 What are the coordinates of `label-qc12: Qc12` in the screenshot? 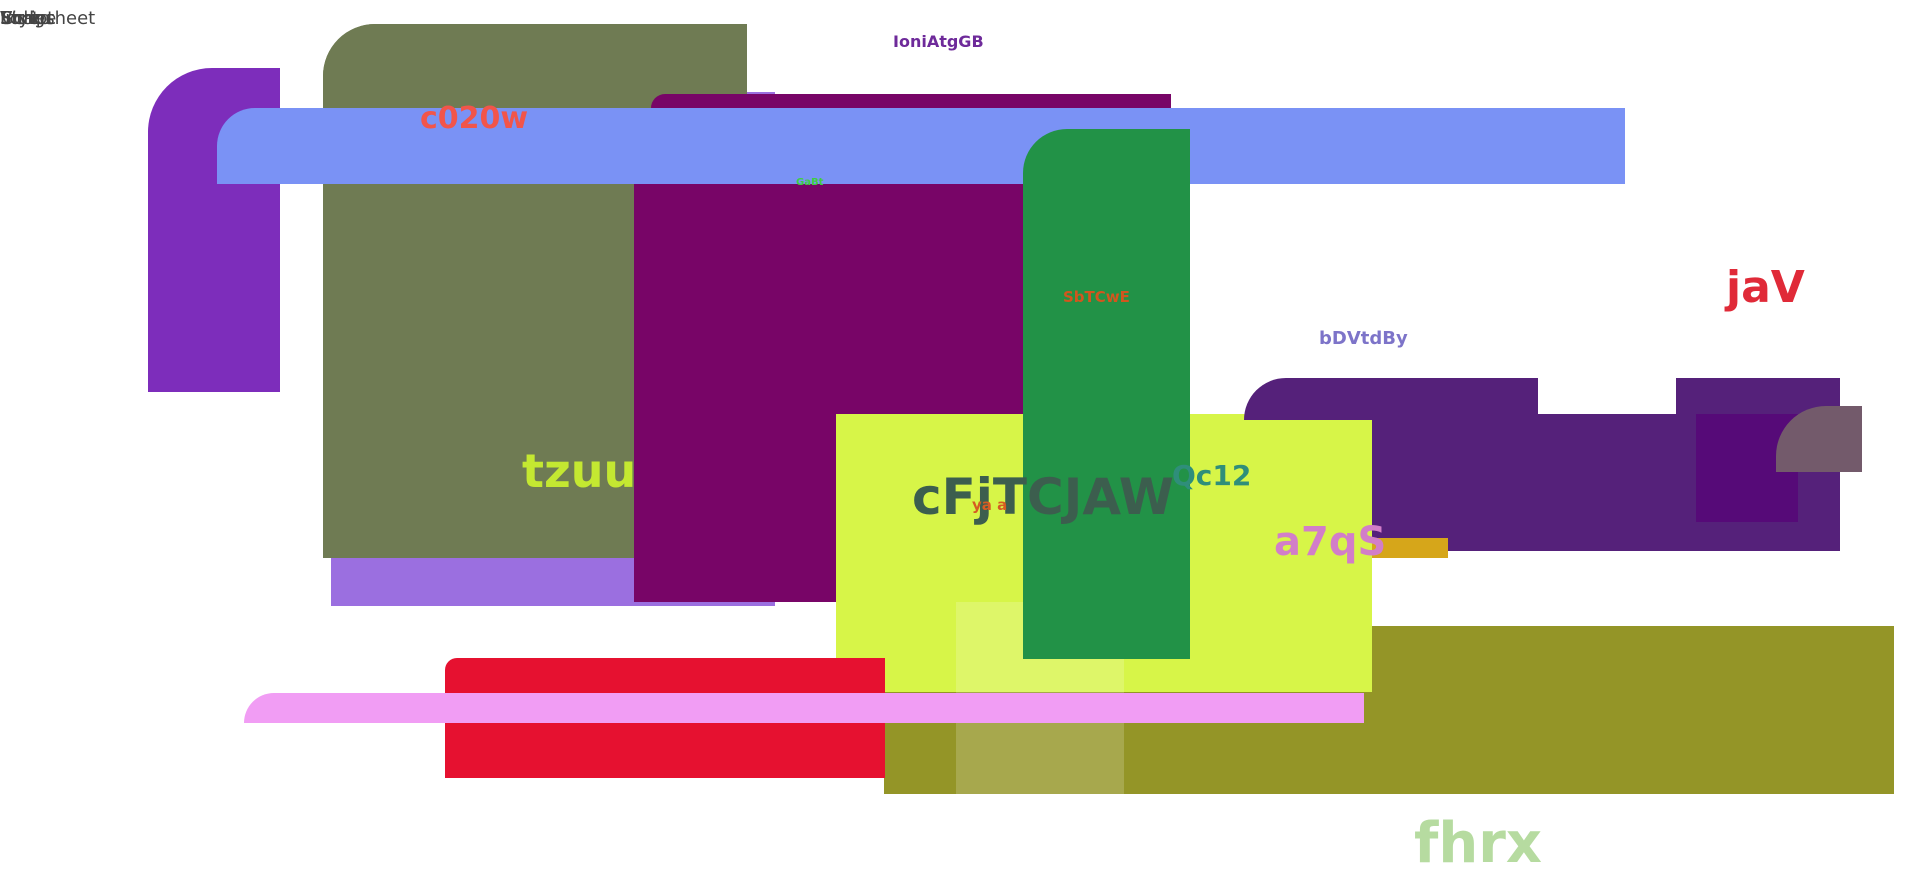 It's located at (1211, 476).